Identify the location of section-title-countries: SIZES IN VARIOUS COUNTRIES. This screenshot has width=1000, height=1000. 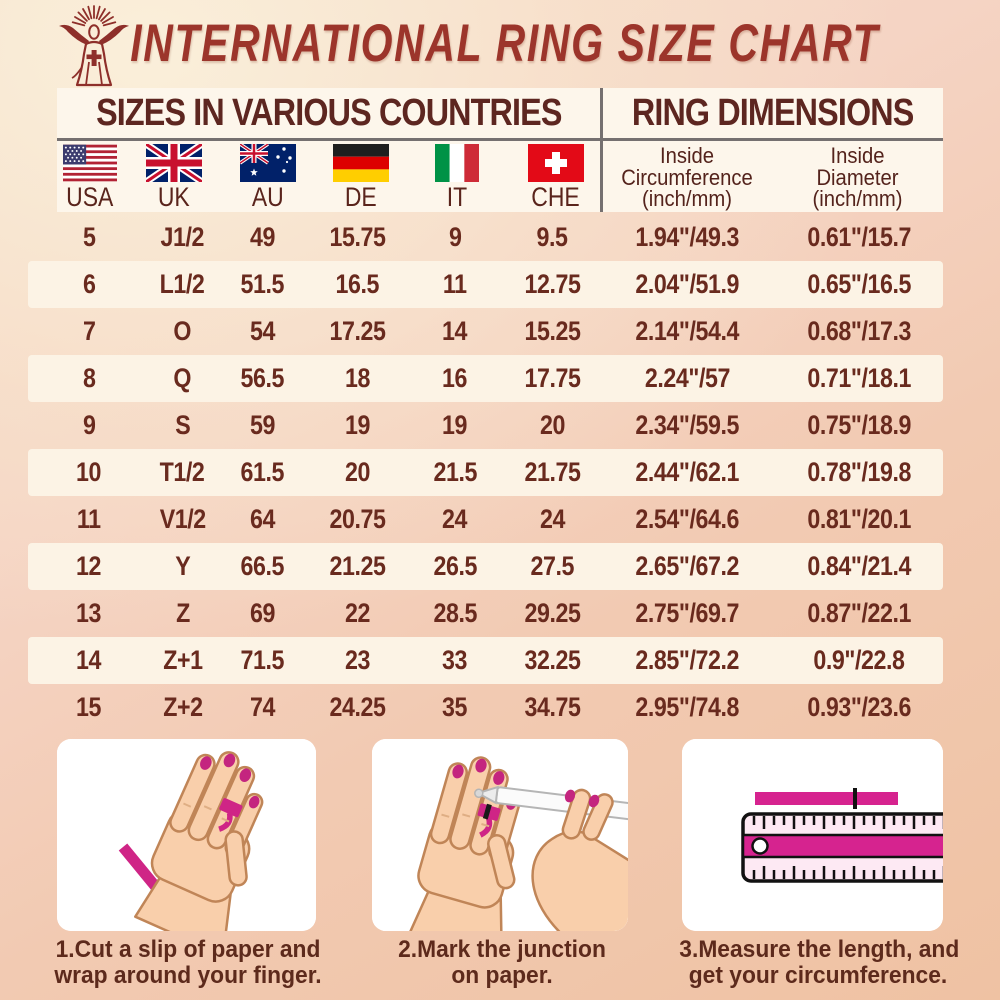
(328, 112).